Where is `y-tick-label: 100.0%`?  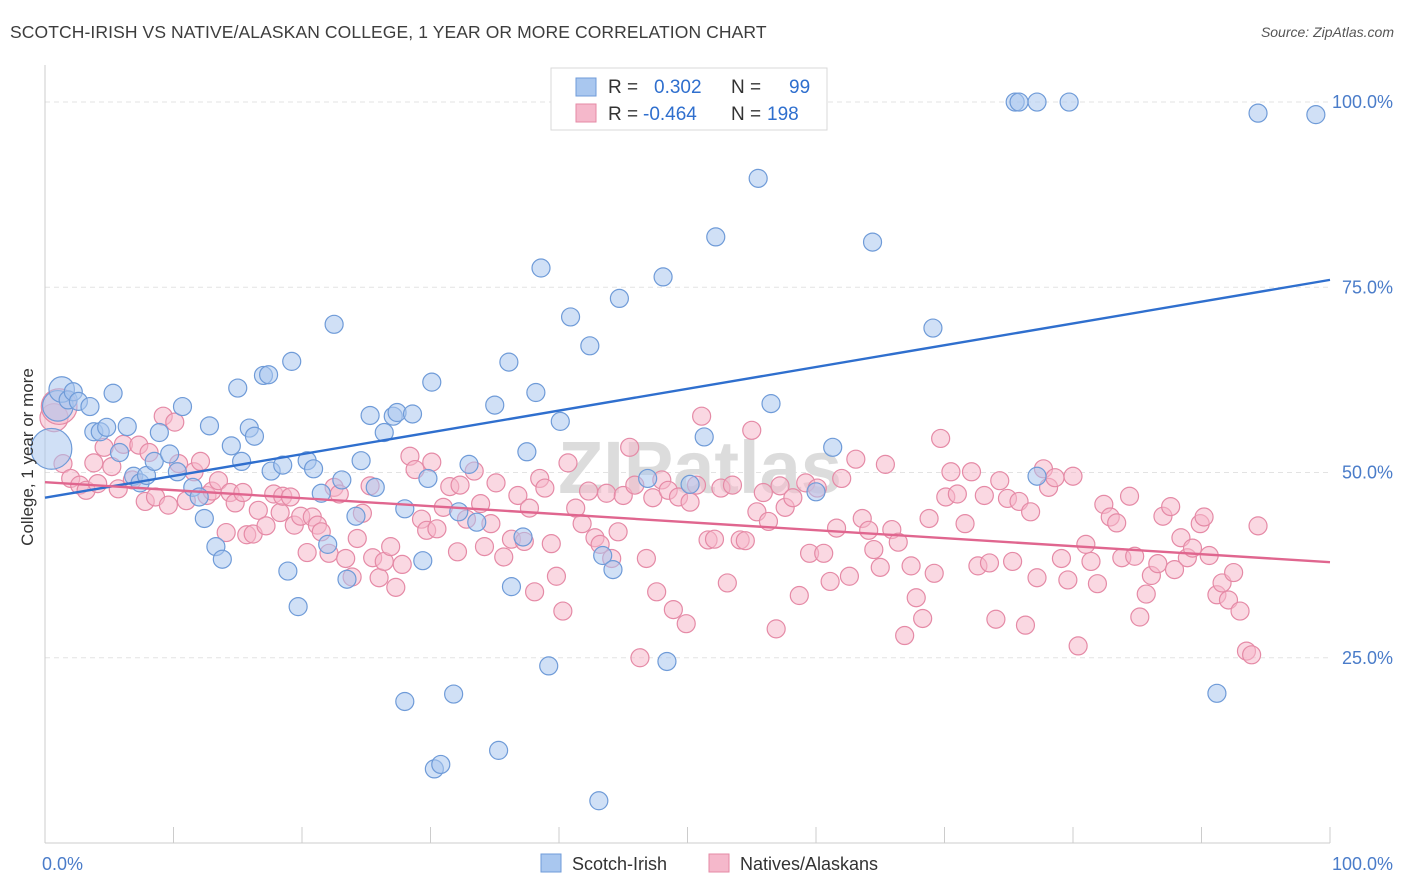 y-tick-label: 100.0% is located at coordinates (1362, 102).